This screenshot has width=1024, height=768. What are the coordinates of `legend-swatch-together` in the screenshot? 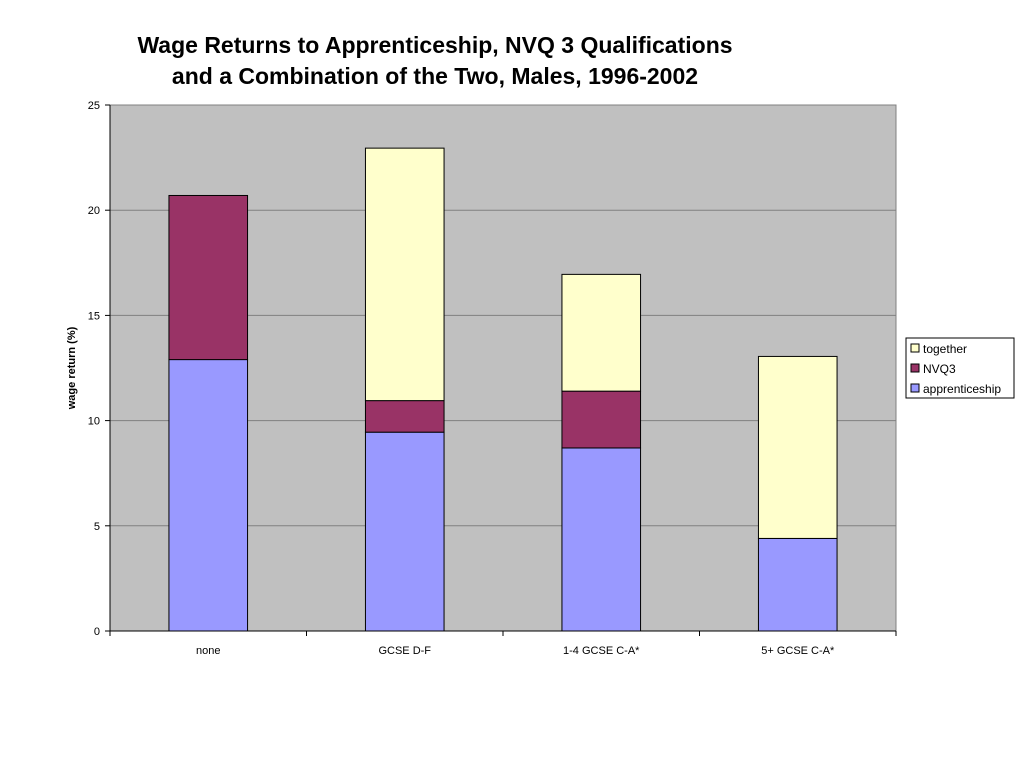 It's located at (915, 348).